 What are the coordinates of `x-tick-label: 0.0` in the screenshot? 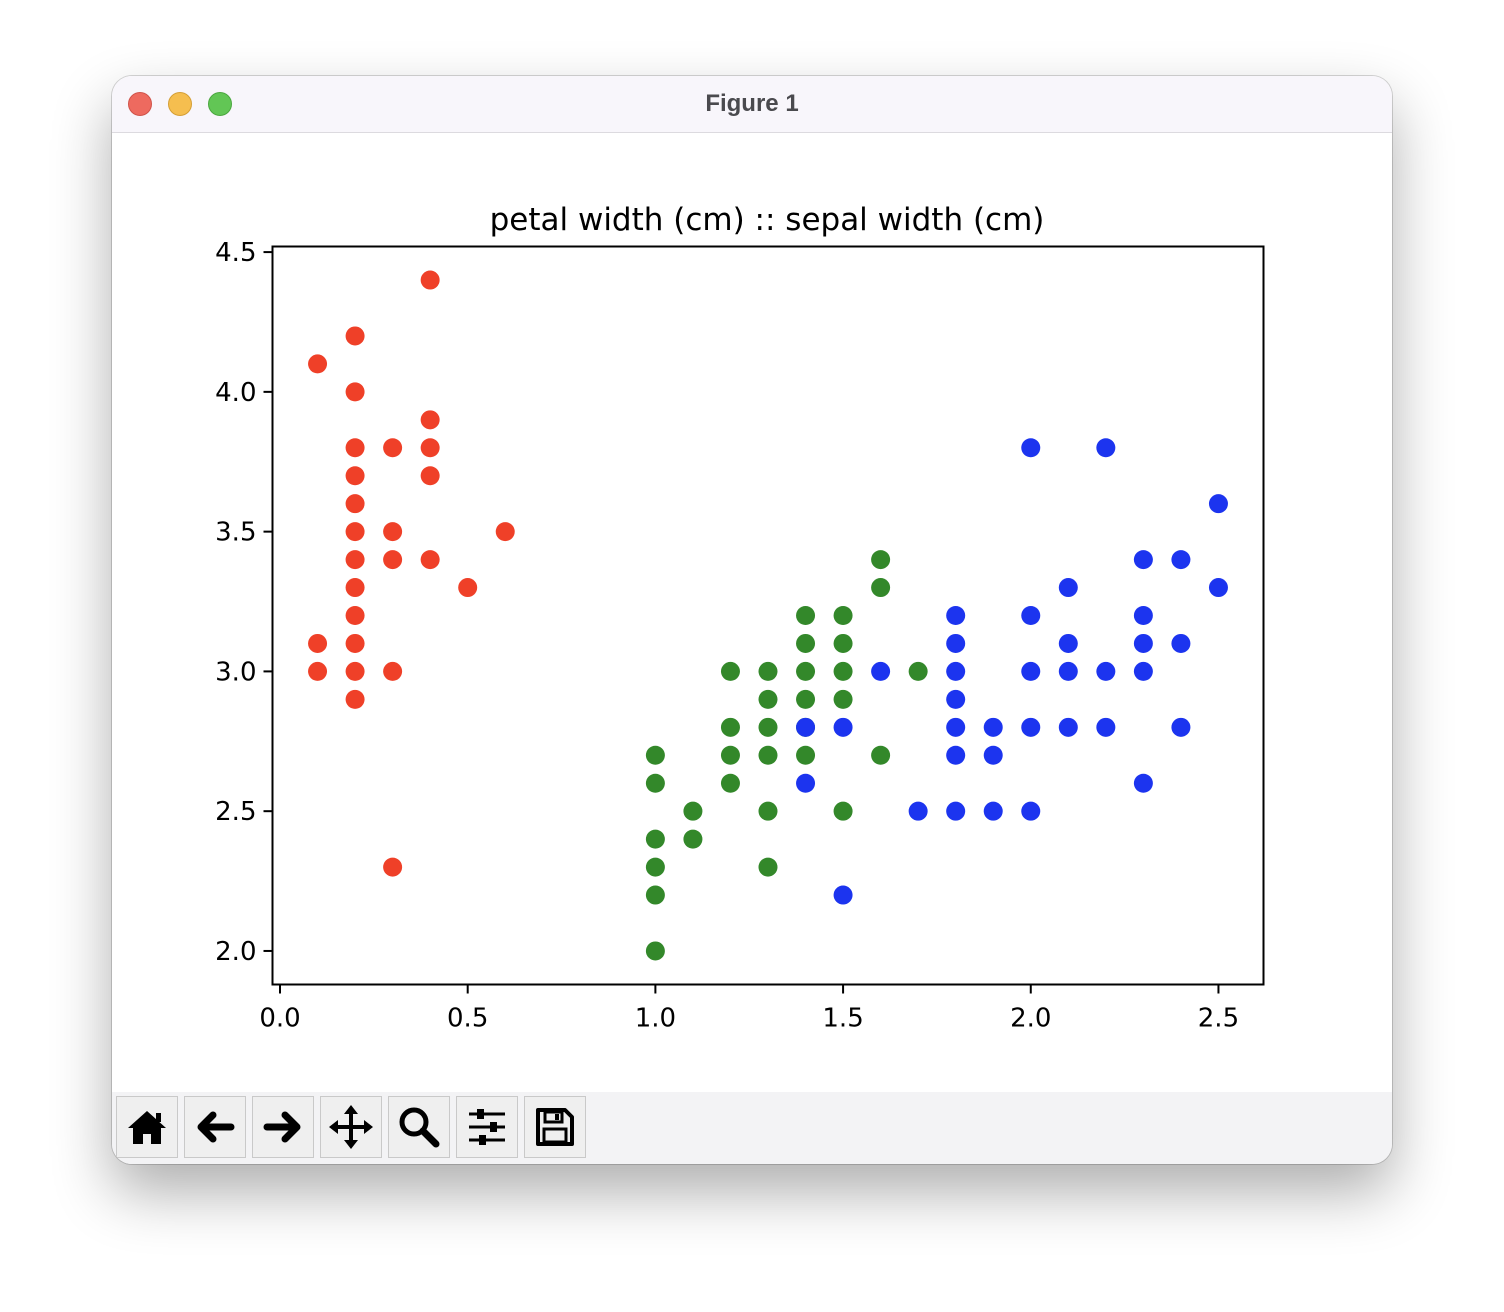 It's located at (279, 1019).